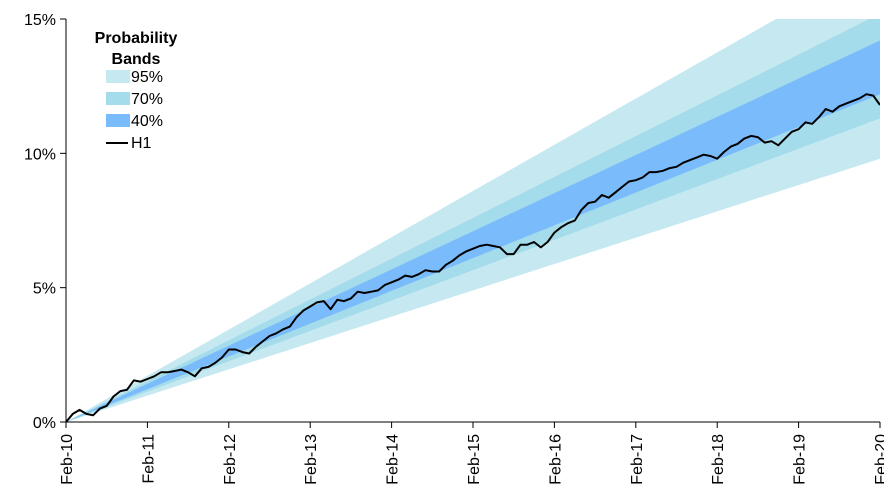  What do you see at coordinates (393, 459) in the screenshot?
I see `x-tick-label: Feb-14` at bounding box center [393, 459].